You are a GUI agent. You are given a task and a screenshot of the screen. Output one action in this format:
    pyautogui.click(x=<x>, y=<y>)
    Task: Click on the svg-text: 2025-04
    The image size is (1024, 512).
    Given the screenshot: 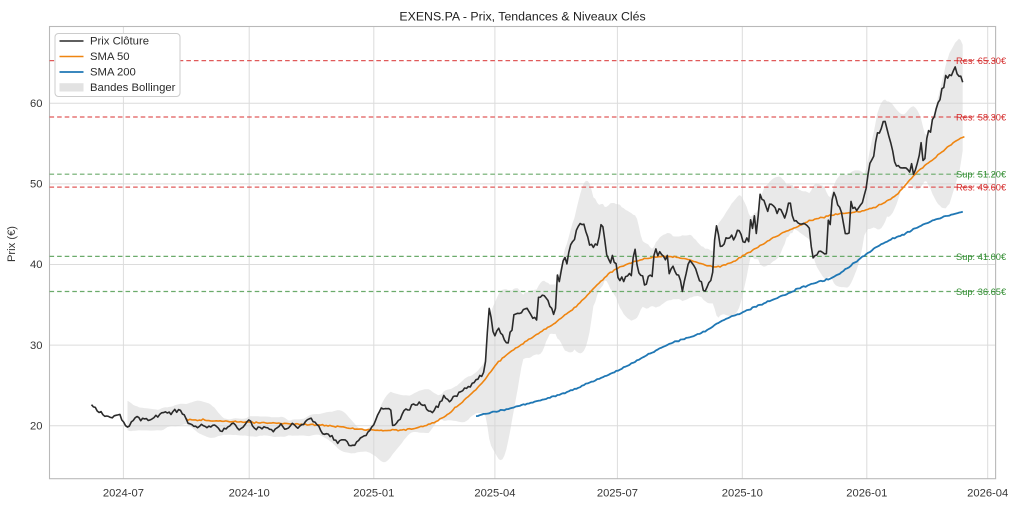 What is the action you would take?
    pyautogui.click(x=494, y=494)
    